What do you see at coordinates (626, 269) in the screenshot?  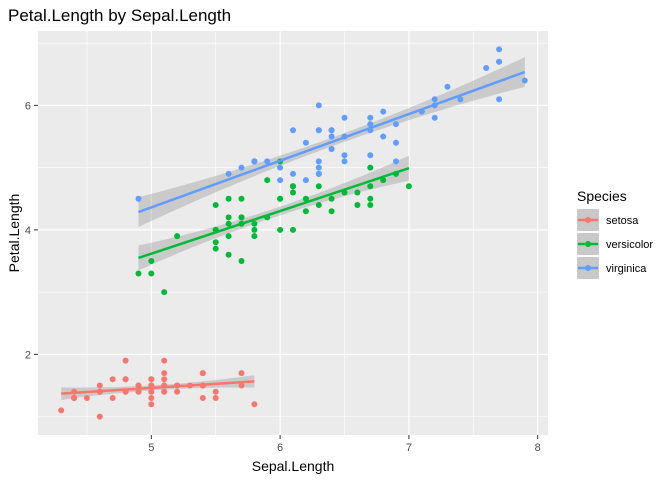 I see `legend-label-virginica: virginica` at bounding box center [626, 269].